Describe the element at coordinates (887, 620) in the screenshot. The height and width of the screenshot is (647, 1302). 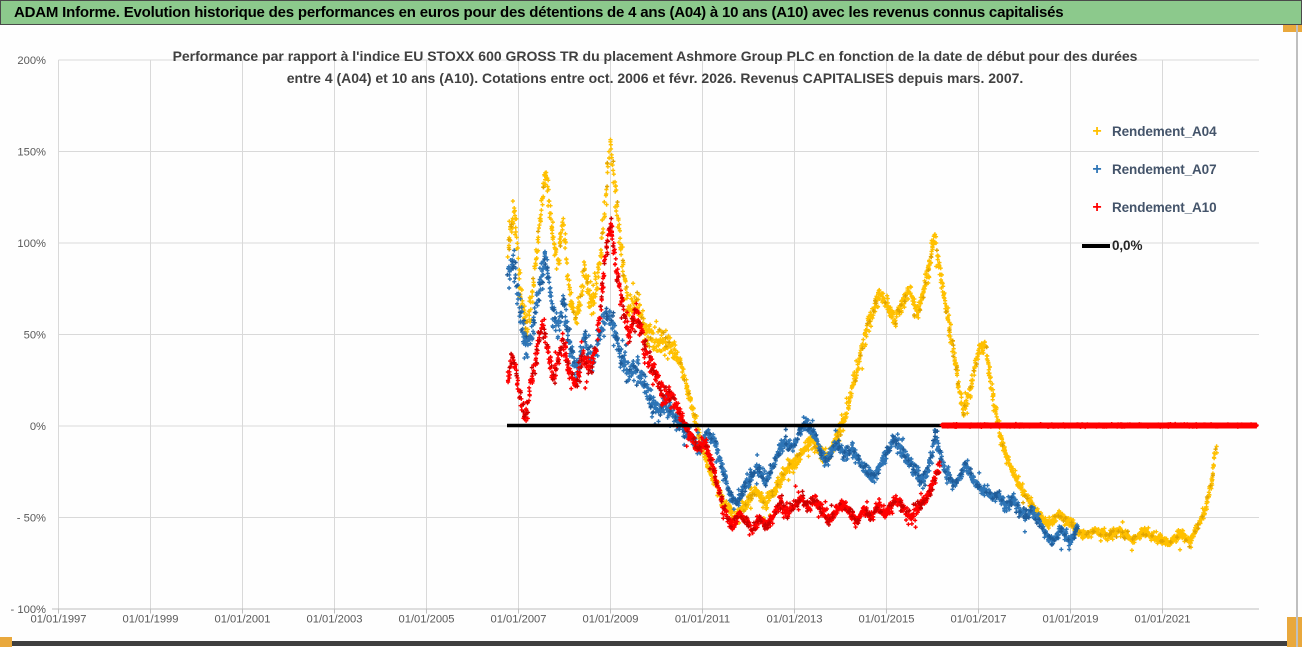
I see `x-axis-label: 01/01/2015` at that location.